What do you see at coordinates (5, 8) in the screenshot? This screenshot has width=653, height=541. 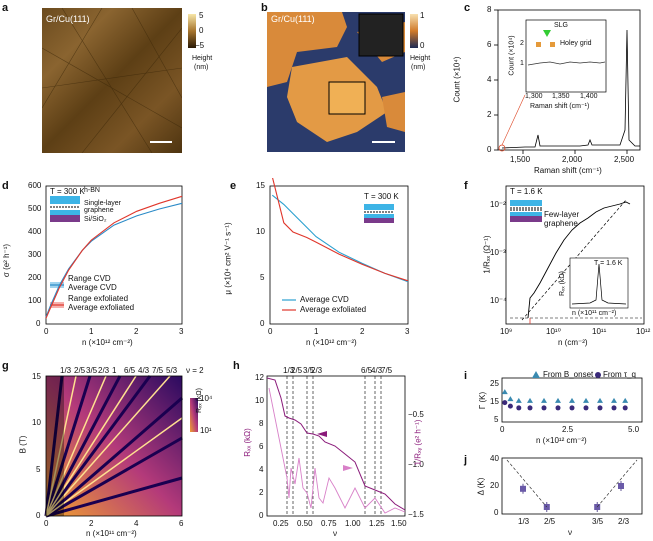 I see `panel-label-a: a` at bounding box center [5, 8].